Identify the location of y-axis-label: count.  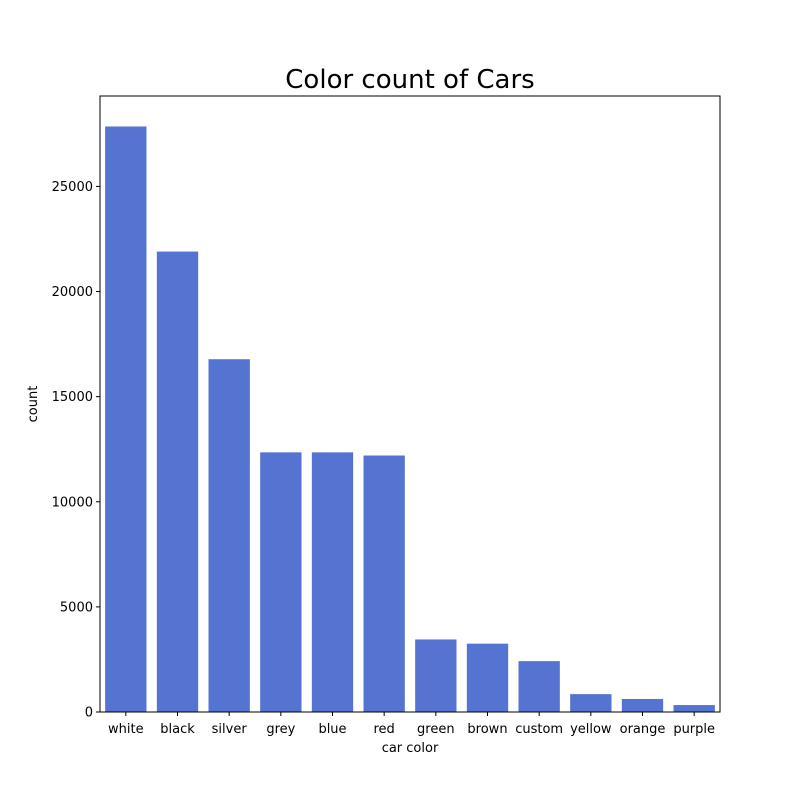
(33, 404).